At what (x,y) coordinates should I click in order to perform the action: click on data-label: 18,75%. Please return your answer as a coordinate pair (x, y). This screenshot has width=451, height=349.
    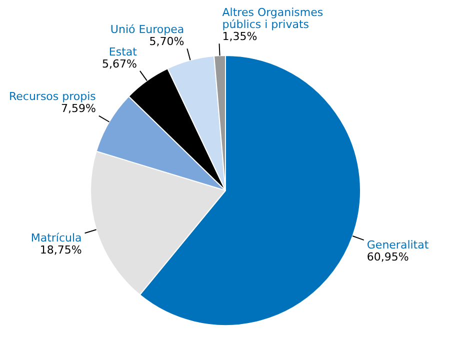
    Looking at the image, I should click on (61, 249).